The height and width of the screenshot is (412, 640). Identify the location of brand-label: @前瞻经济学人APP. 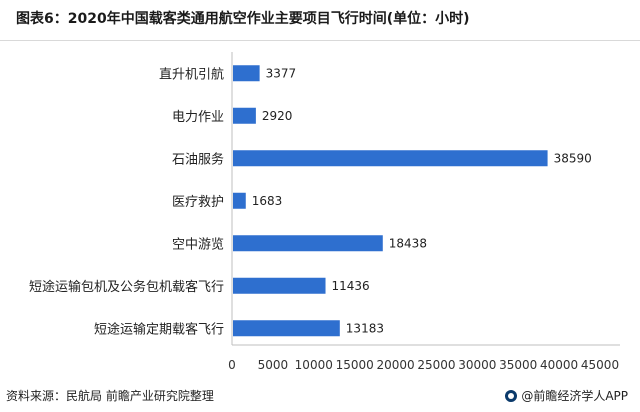
(574, 396).